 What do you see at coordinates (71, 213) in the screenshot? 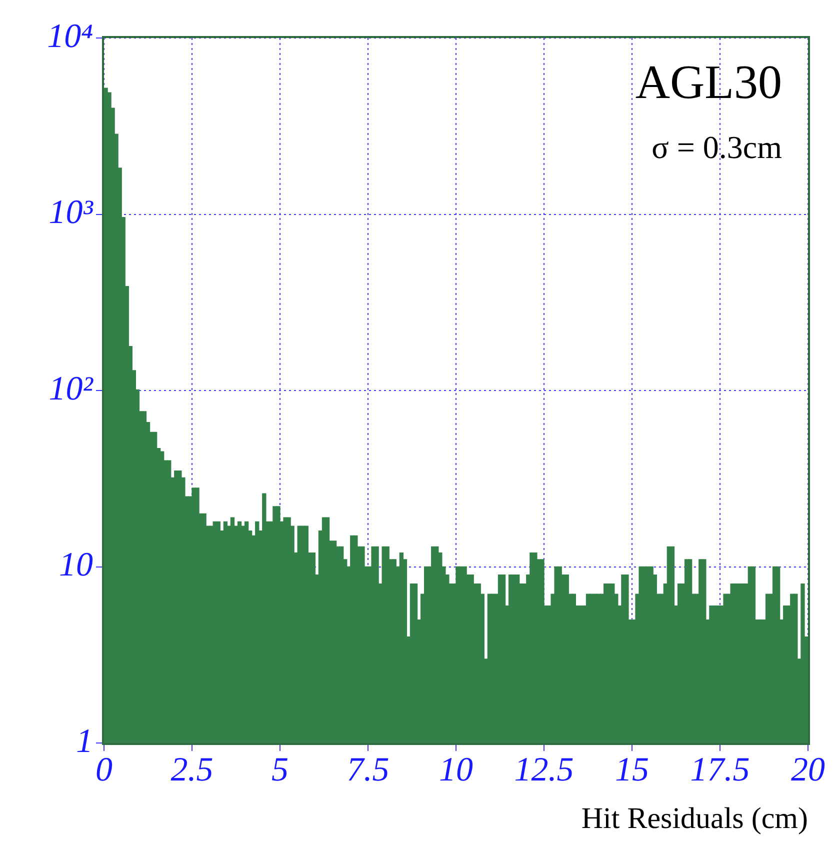
I see `y-tick-label: 10³` at bounding box center [71, 213].